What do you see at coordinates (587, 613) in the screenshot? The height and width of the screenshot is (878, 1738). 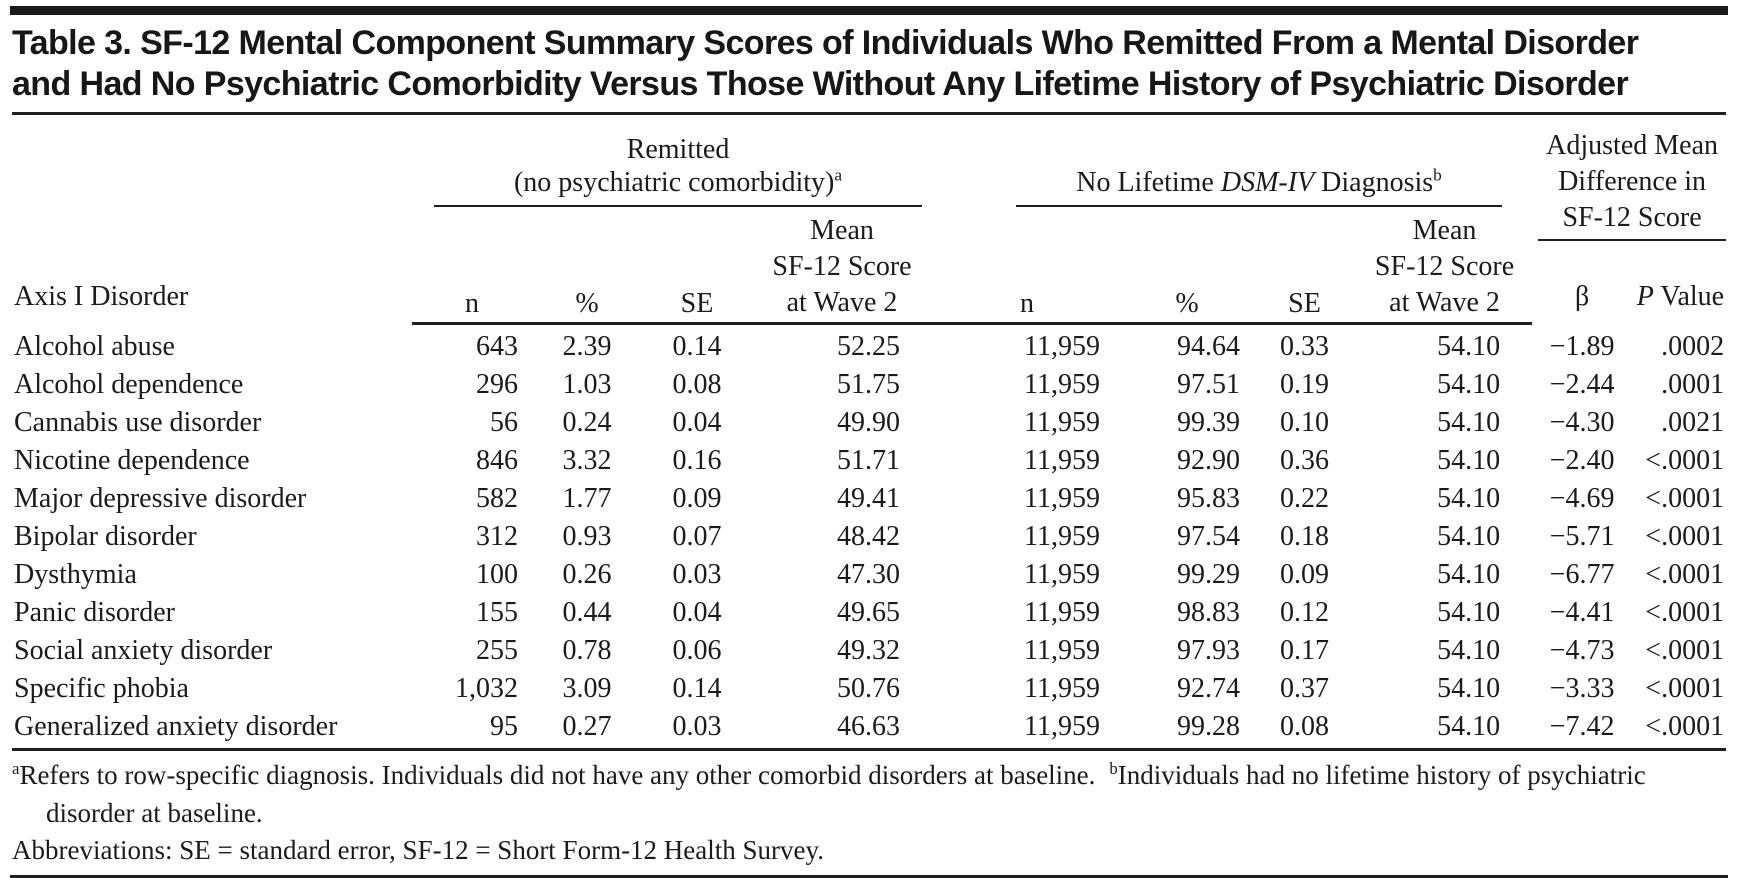 I see `cell-remitted-pct: 0.44` at bounding box center [587, 613].